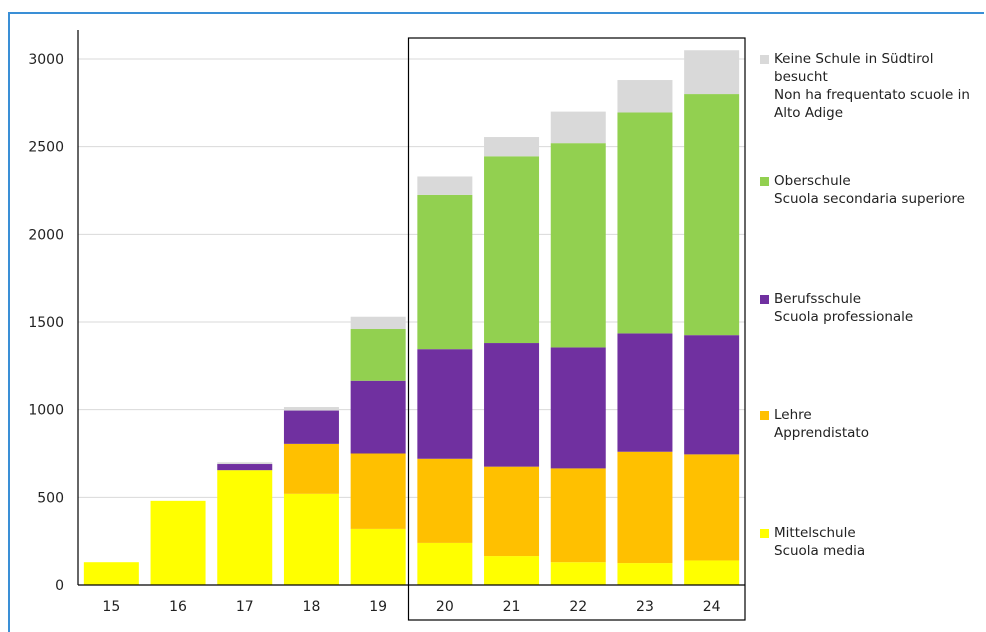 The image size is (986, 632). What do you see at coordinates (445, 607) in the screenshot?
I see `x-tick-label: 20` at bounding box center [445, 607].